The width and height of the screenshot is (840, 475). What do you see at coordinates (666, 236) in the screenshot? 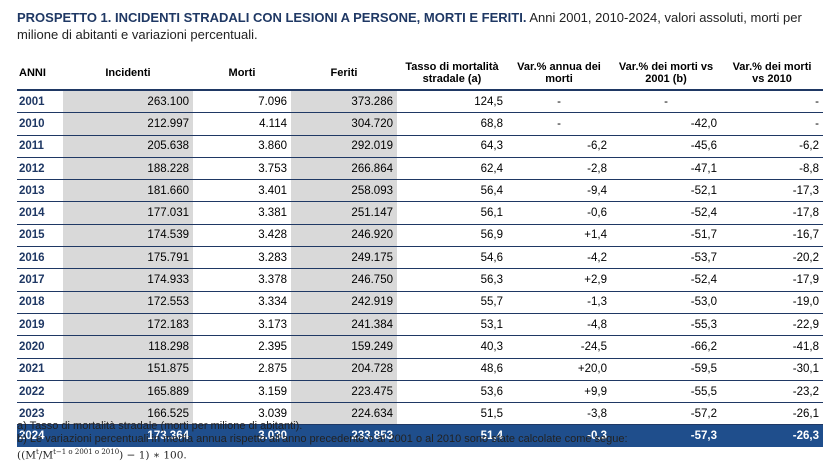
I see `value-cell: -51,7` at bounding box center [666, 236].